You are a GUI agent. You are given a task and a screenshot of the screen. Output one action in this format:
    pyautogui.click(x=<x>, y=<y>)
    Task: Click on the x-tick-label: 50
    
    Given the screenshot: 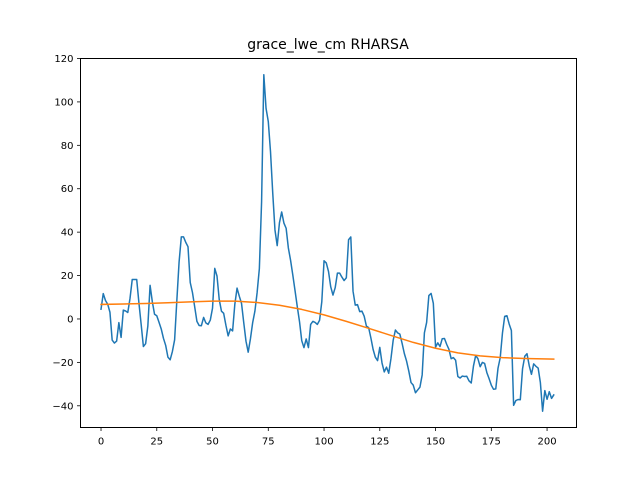 What is the action you would take?
    pyautogui.click(x=212, y=442)
    